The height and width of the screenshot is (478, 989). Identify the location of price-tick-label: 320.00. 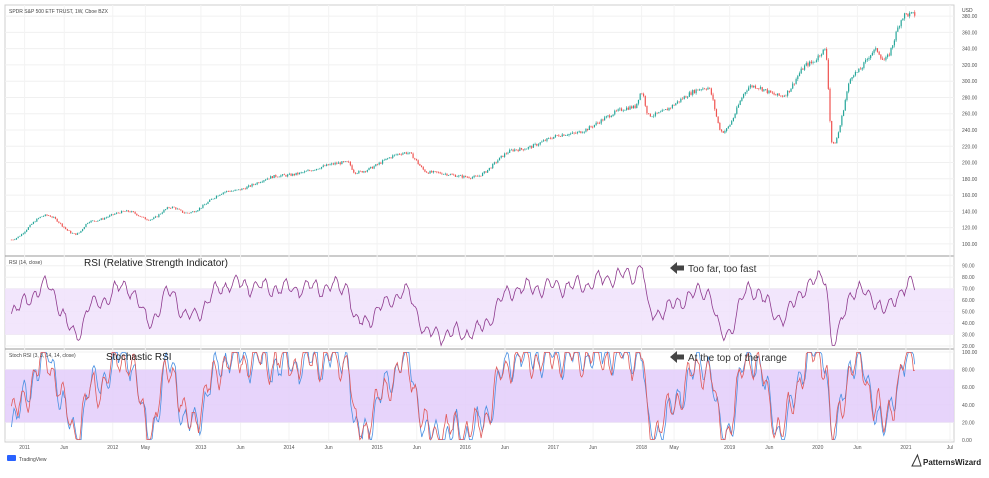
(970, 66).